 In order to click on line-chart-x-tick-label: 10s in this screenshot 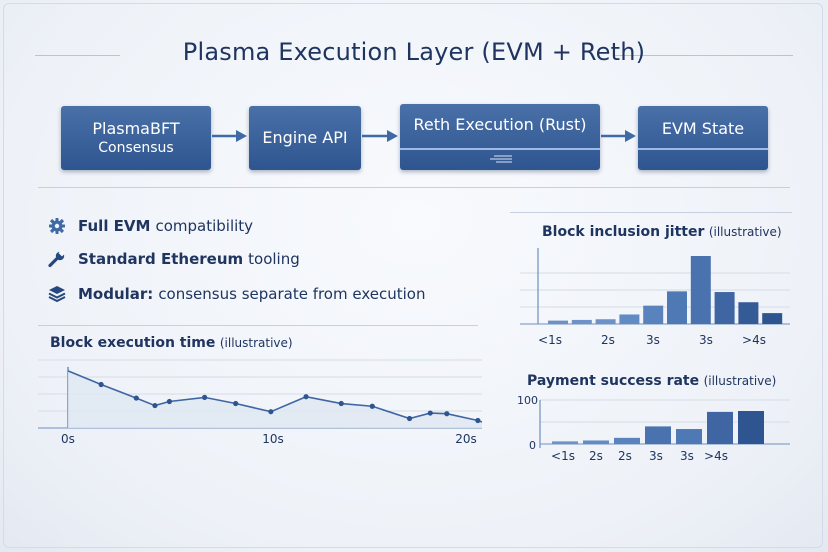, I will do `click(273, 439)`.